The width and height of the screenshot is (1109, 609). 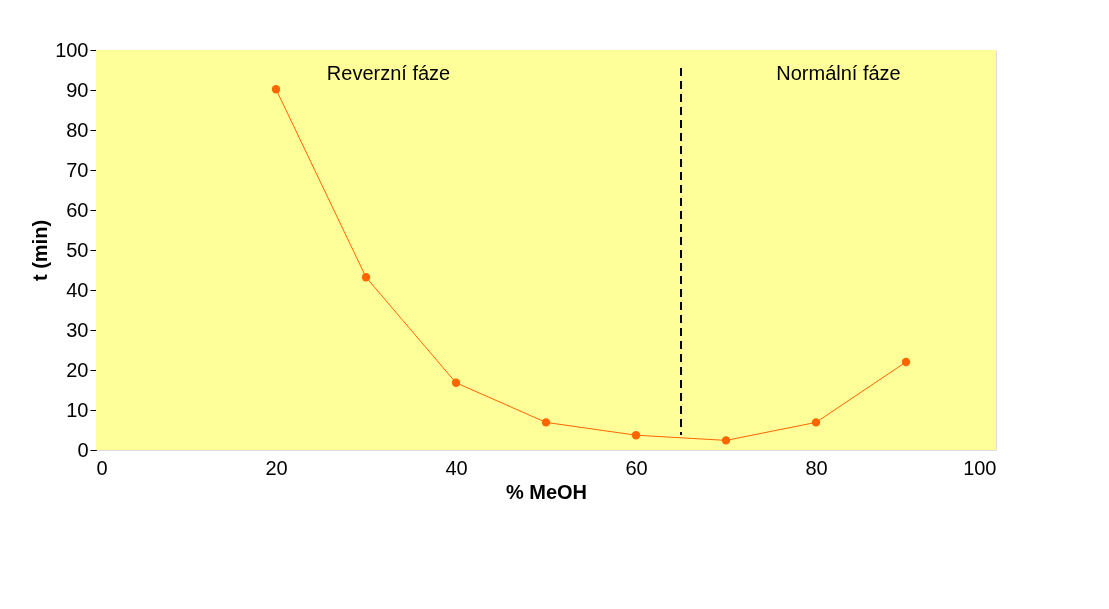 I want to click on x-tick-label: 20, so click(x=276, y=467).